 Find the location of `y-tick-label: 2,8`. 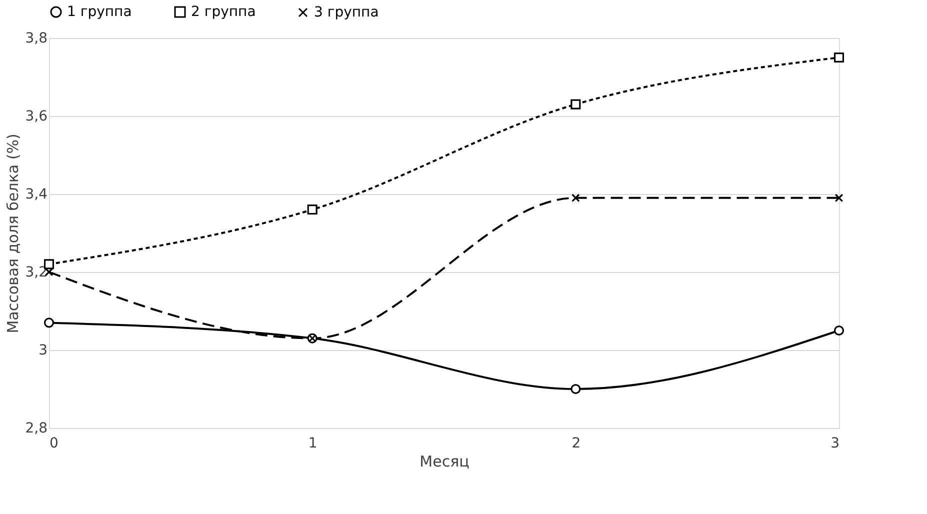

y-tick-label: 2,8 is located at coordinates (36, 428).